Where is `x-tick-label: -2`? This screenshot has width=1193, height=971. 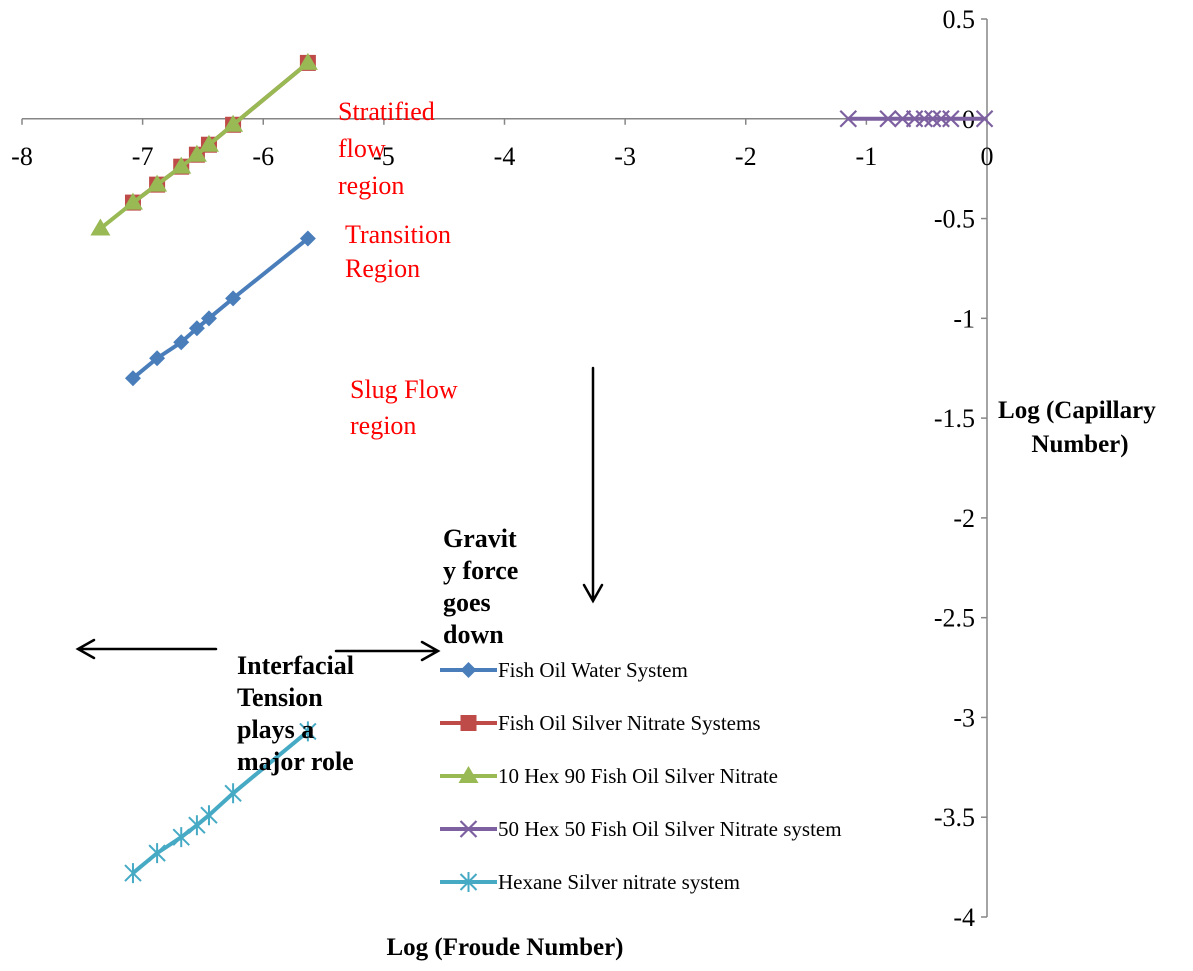
x-tick-label: -2 is located at coordinates (746, 156).